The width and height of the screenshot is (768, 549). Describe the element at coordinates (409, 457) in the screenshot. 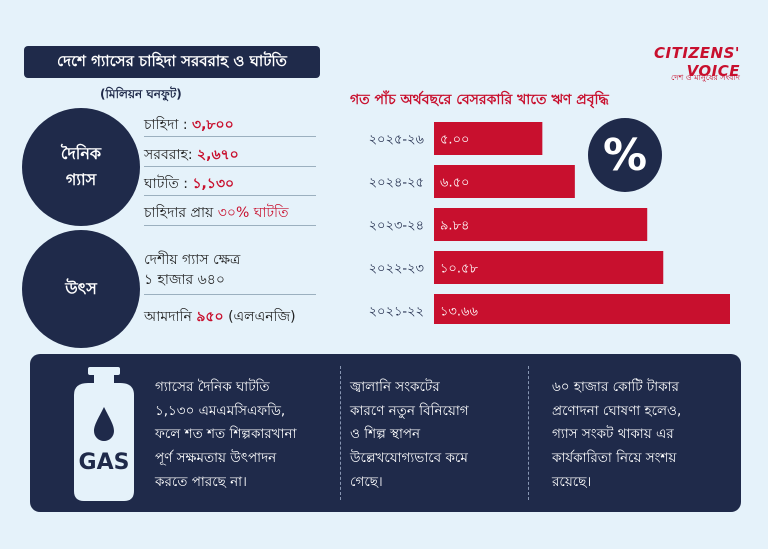

I see `info-line: উল্লেখযোগ্যভাবে কমে` at that location.